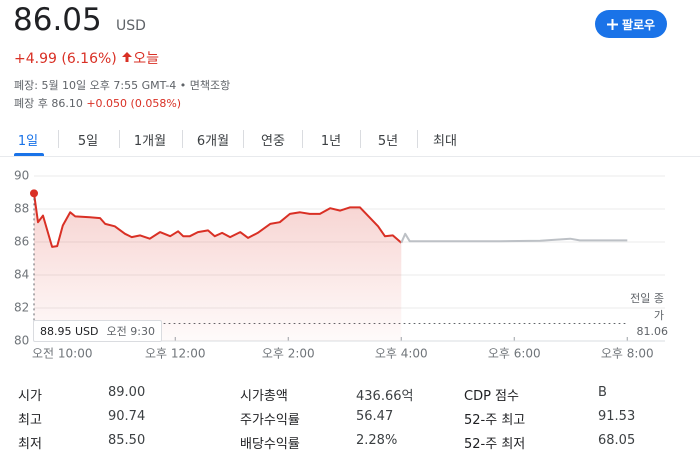 Image resolution: width=700 pixels, height=456 pixels. What do you see at coordinates (638, 24) in the screenshot?
I see `follow-label: 팔로우` at bounding box center [638, 24].